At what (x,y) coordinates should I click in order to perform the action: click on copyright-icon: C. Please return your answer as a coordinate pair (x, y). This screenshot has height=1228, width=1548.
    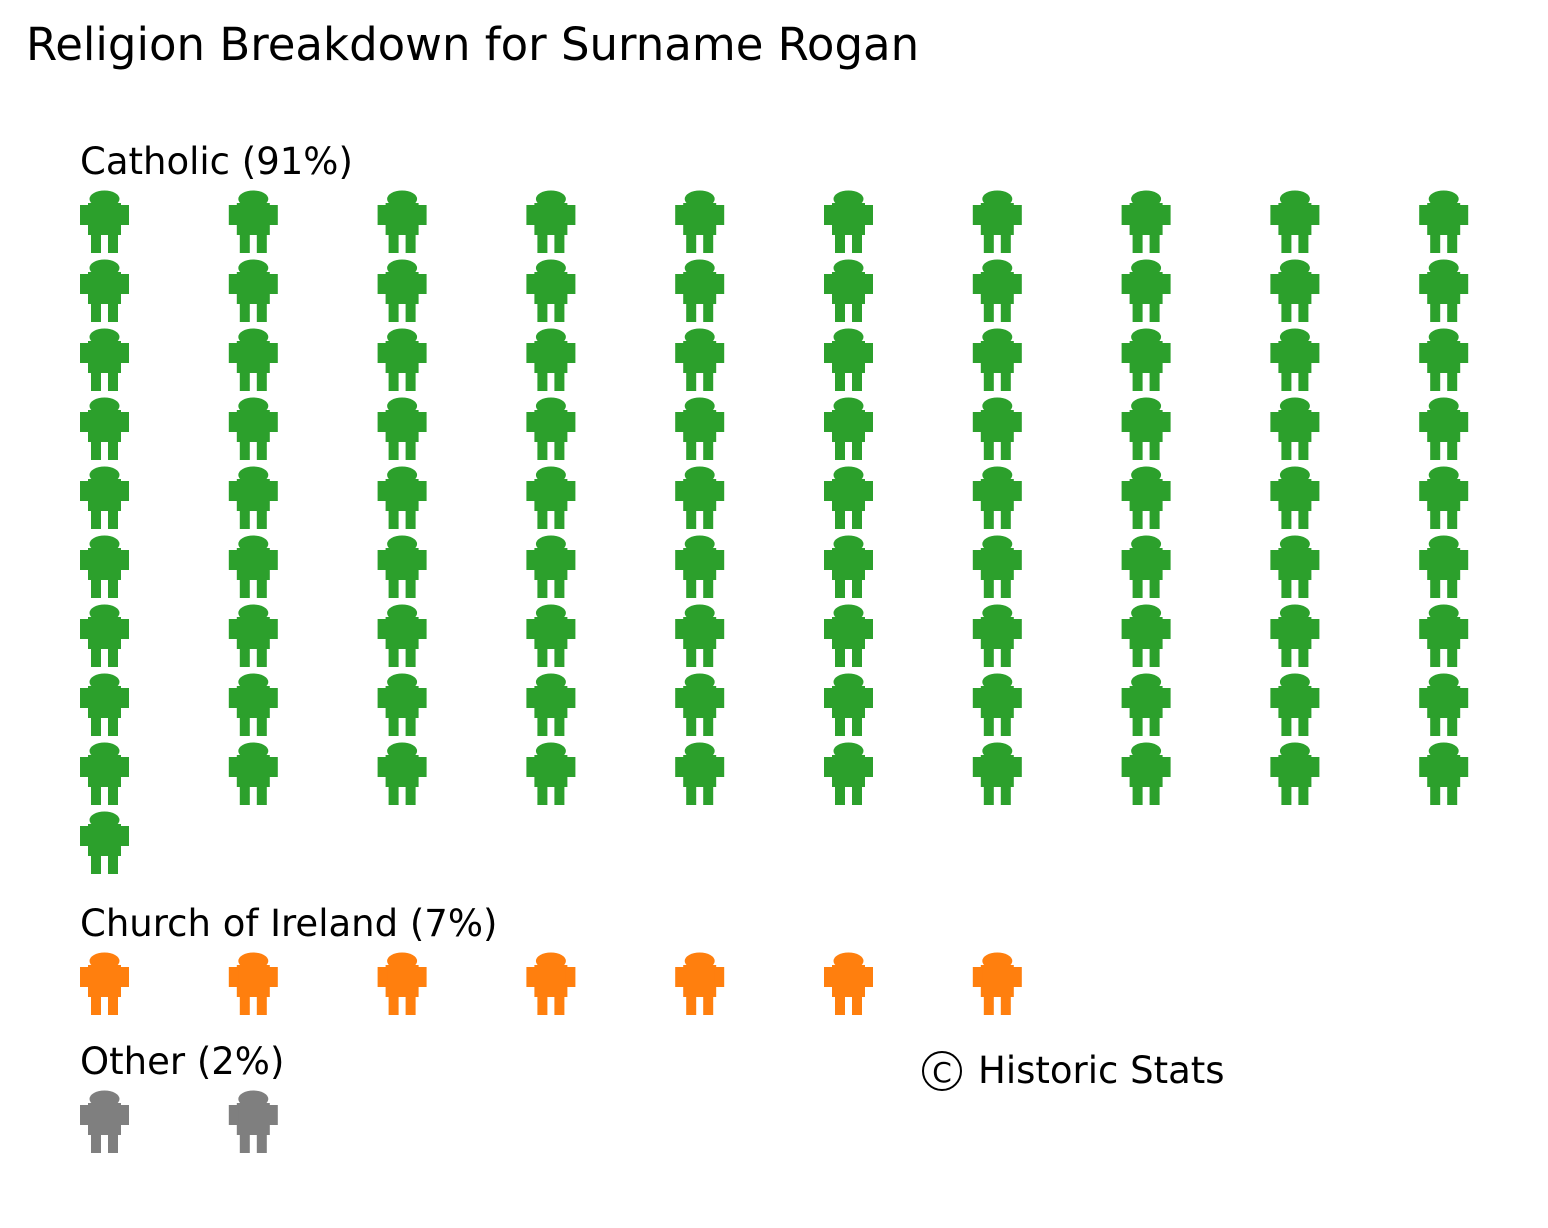
    Looking at the image, I should click on (942, 1070).